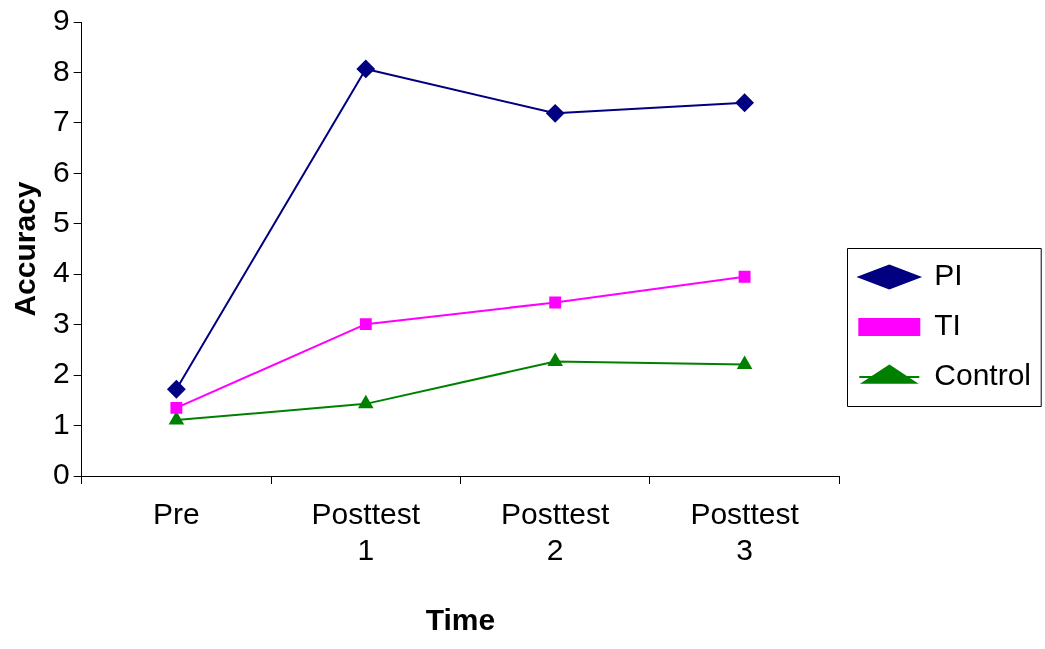  What do you see at coordinates (61, 70) in the screenshot?
I see `y-tick-label: 8` at bounding box center [61, 70].